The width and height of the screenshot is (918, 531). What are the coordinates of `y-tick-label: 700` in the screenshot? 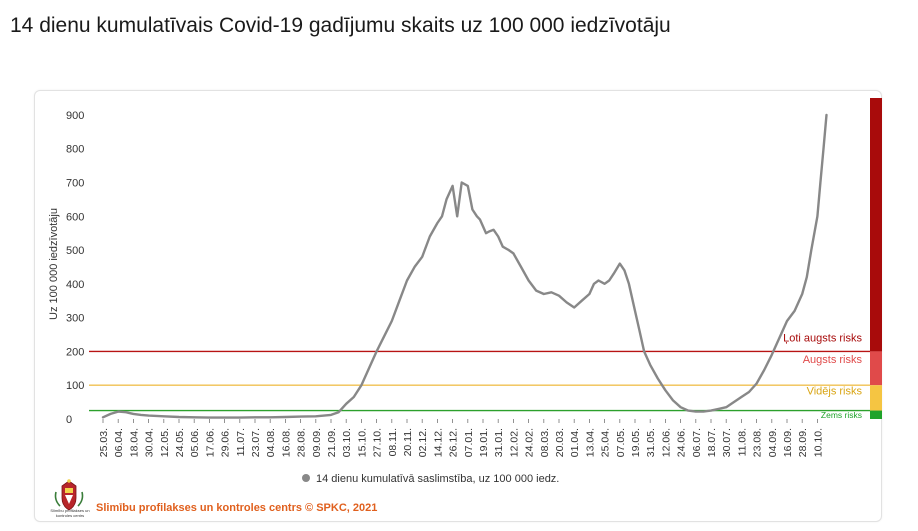 It's located at (75, 183).